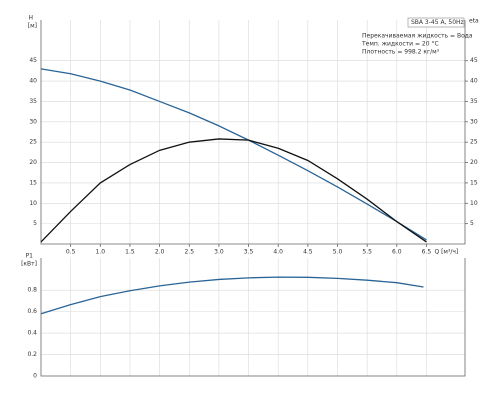 The image size is (500, 400). Describe the element at coordinates (400, 44) in the screenshot. I see `note: Темп. жидкости = 20 °C` at that location.